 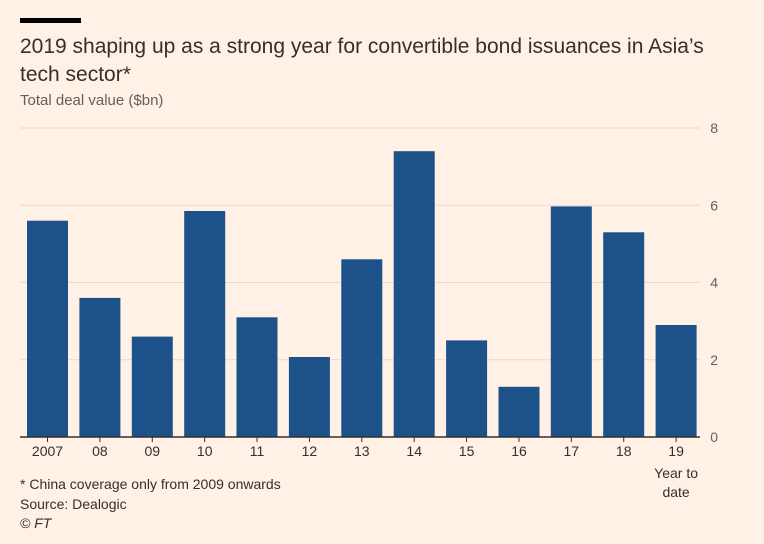 I want to click on x-tick-label-17: 17, so click(x=572, y=451).